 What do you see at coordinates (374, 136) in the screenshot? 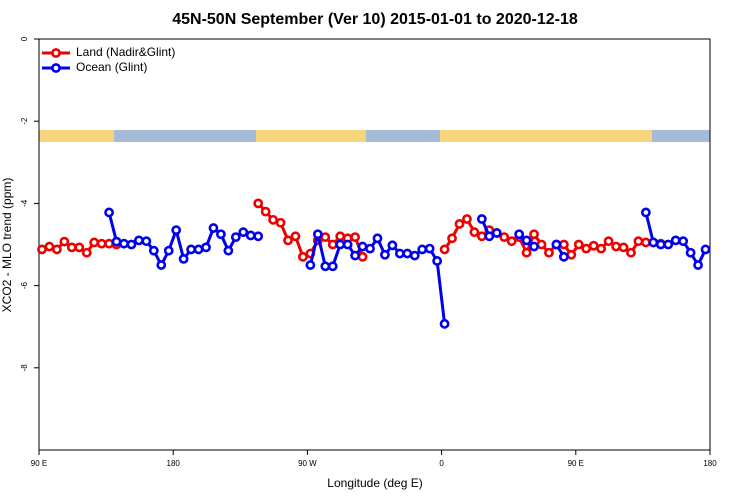
I see `map-strip` at bounding box center [374, 136].